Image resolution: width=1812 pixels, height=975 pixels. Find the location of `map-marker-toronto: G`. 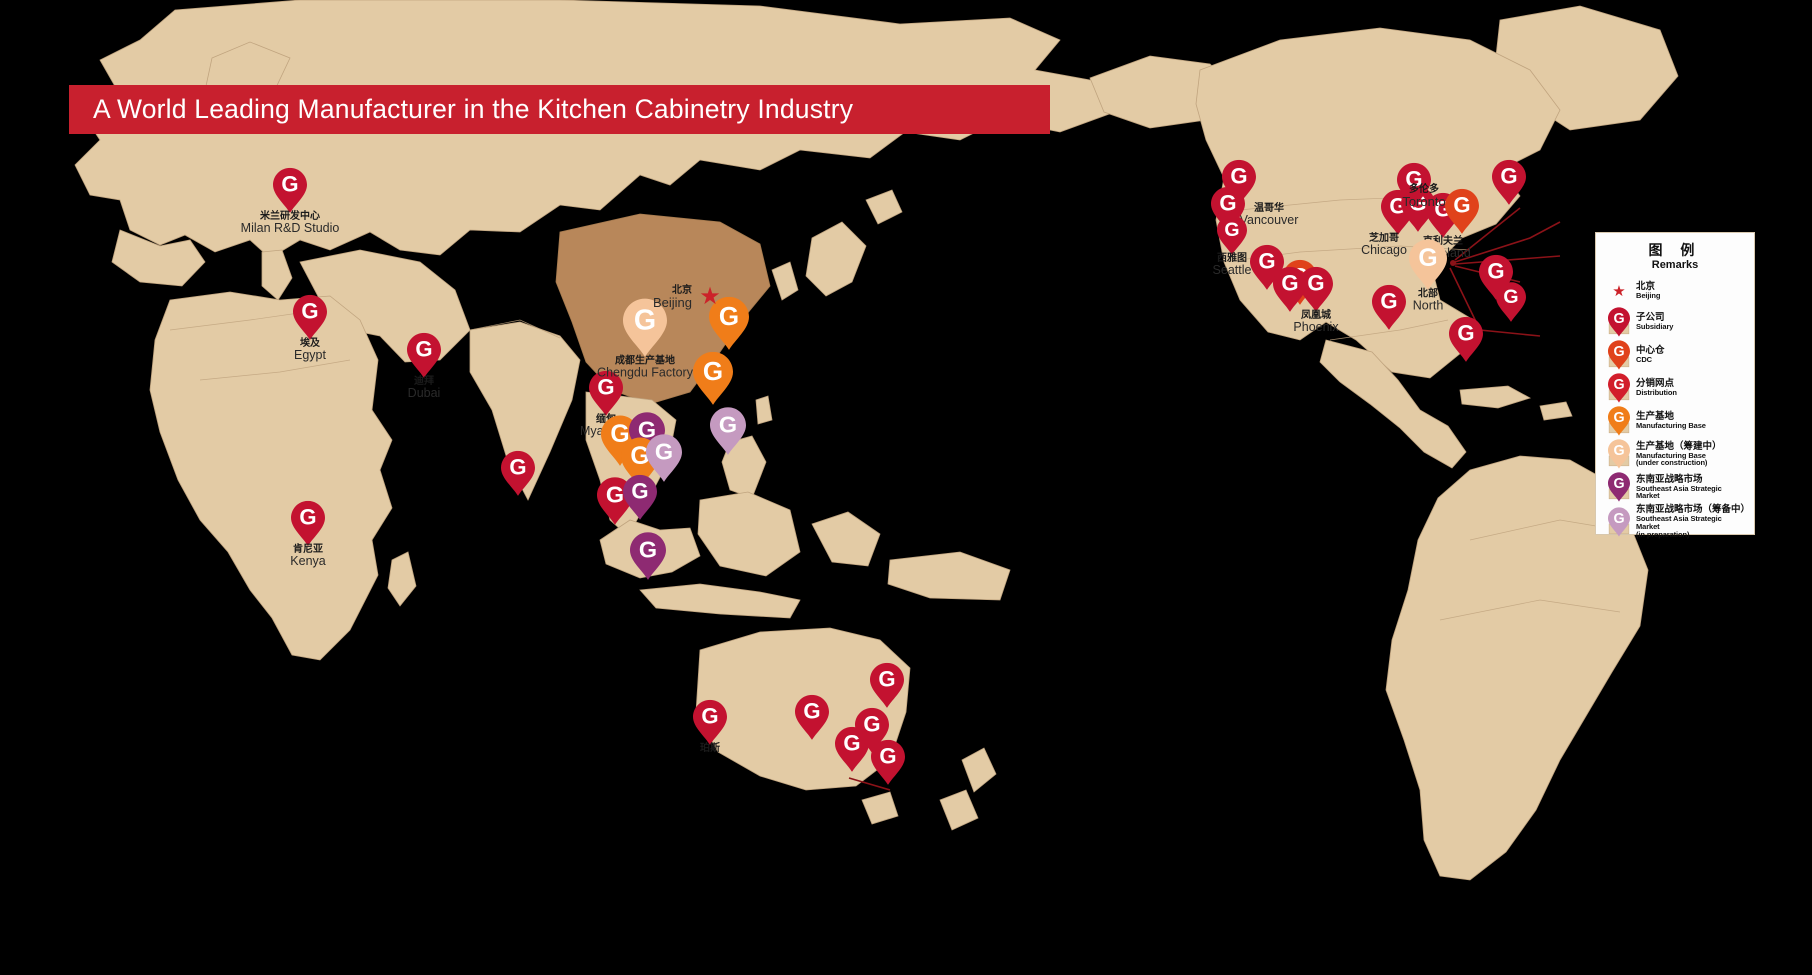

map-marker-toronto: G is located at coordinates (1414, 185).